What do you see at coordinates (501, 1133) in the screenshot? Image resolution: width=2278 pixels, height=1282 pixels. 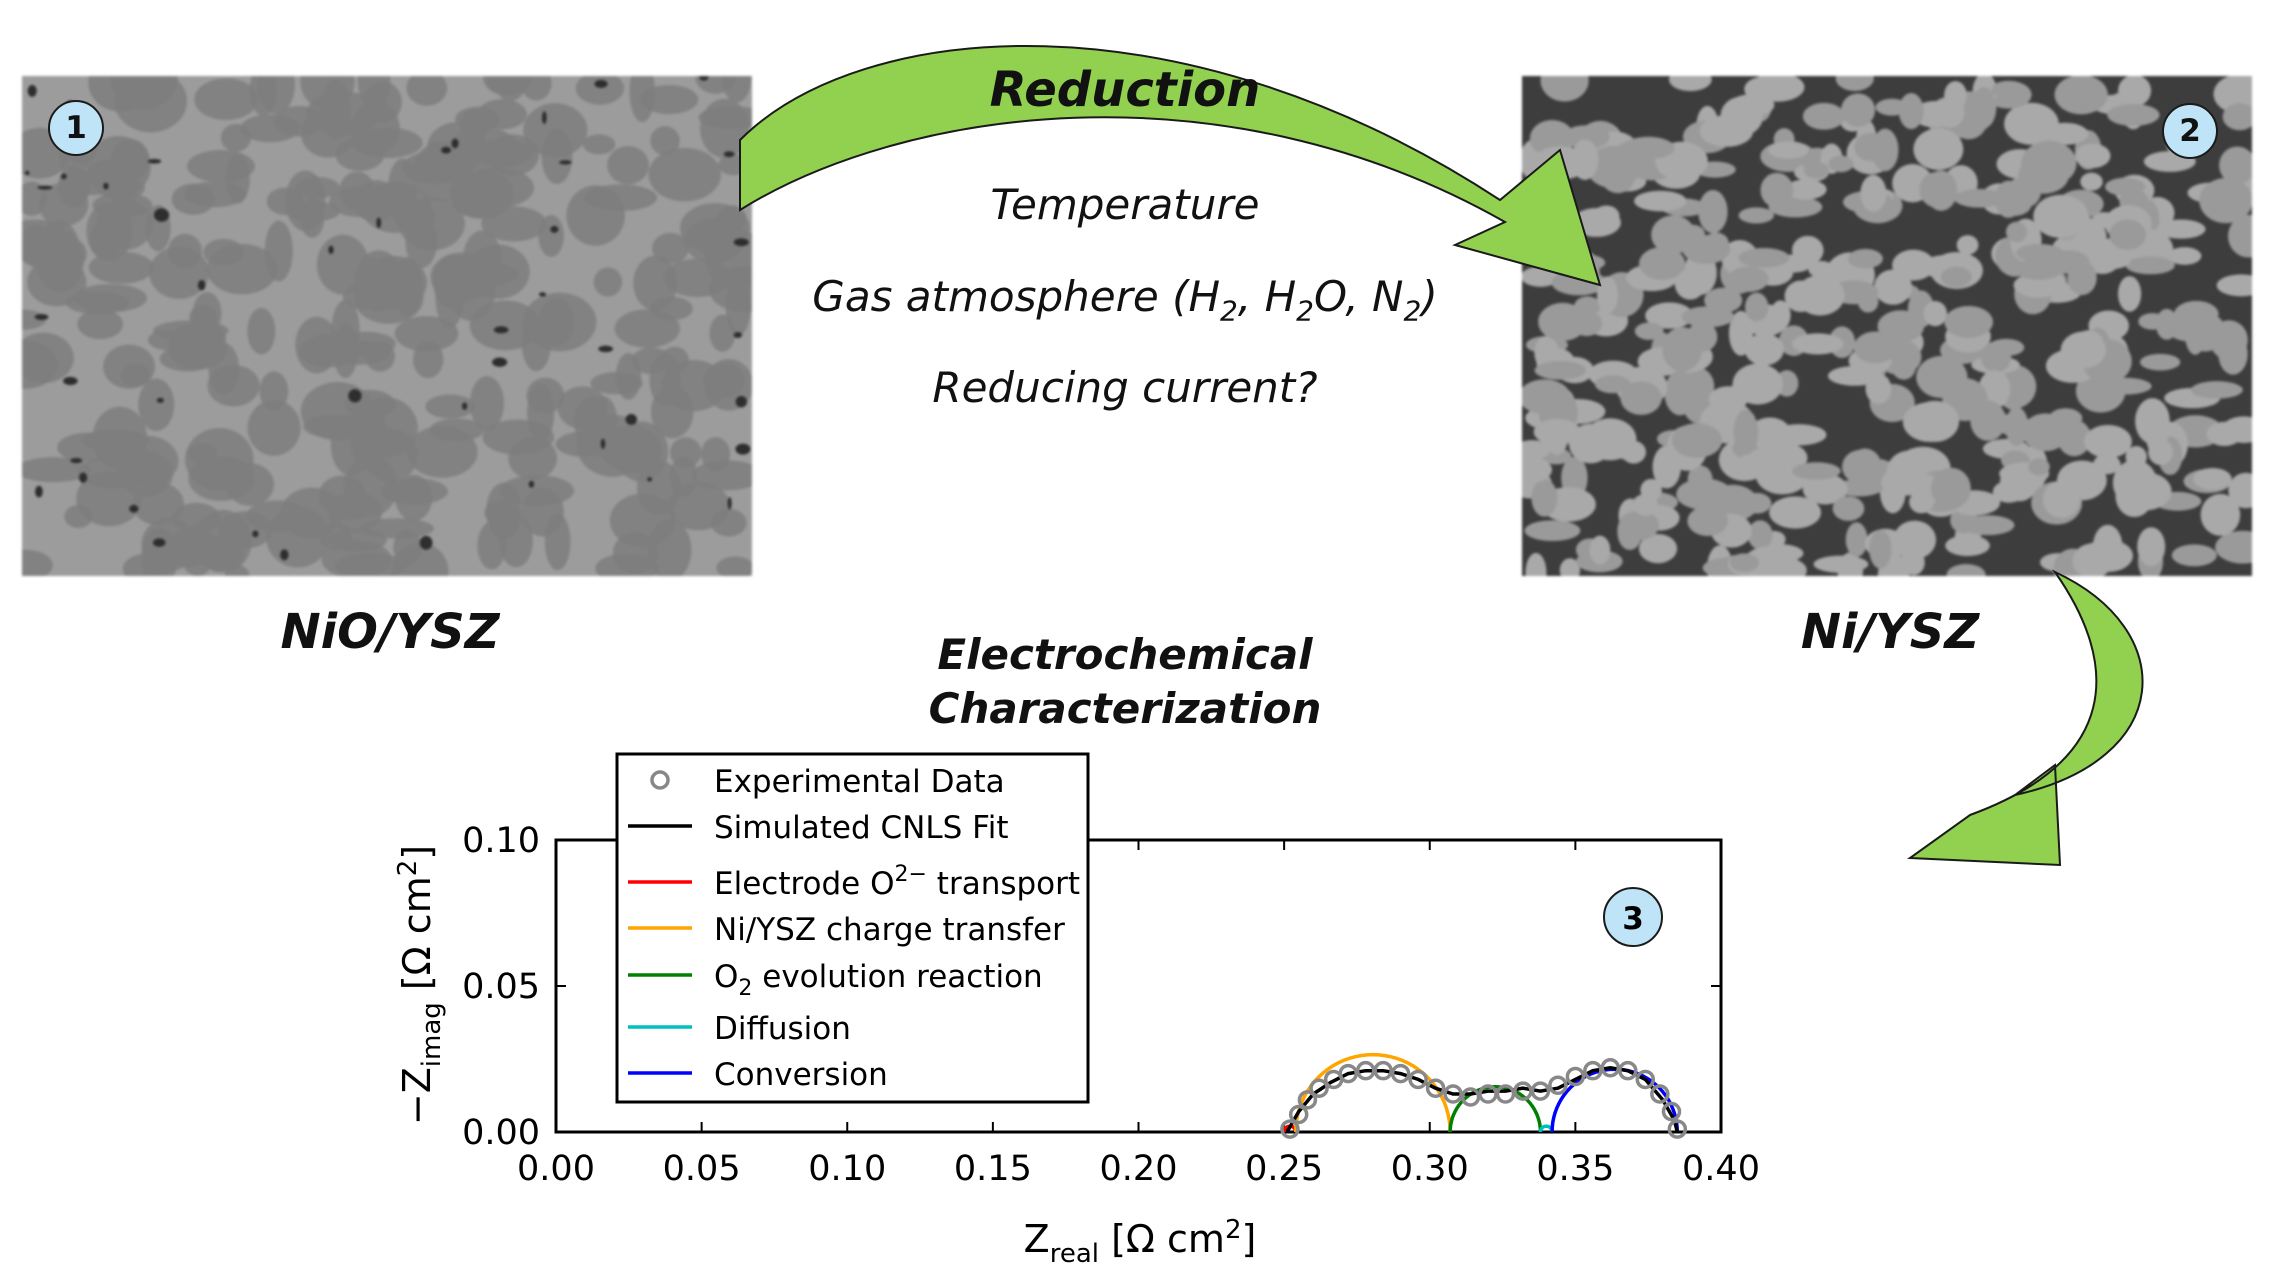 I see `y-tick-label: 0.00` at bounding box center [501, 1133].